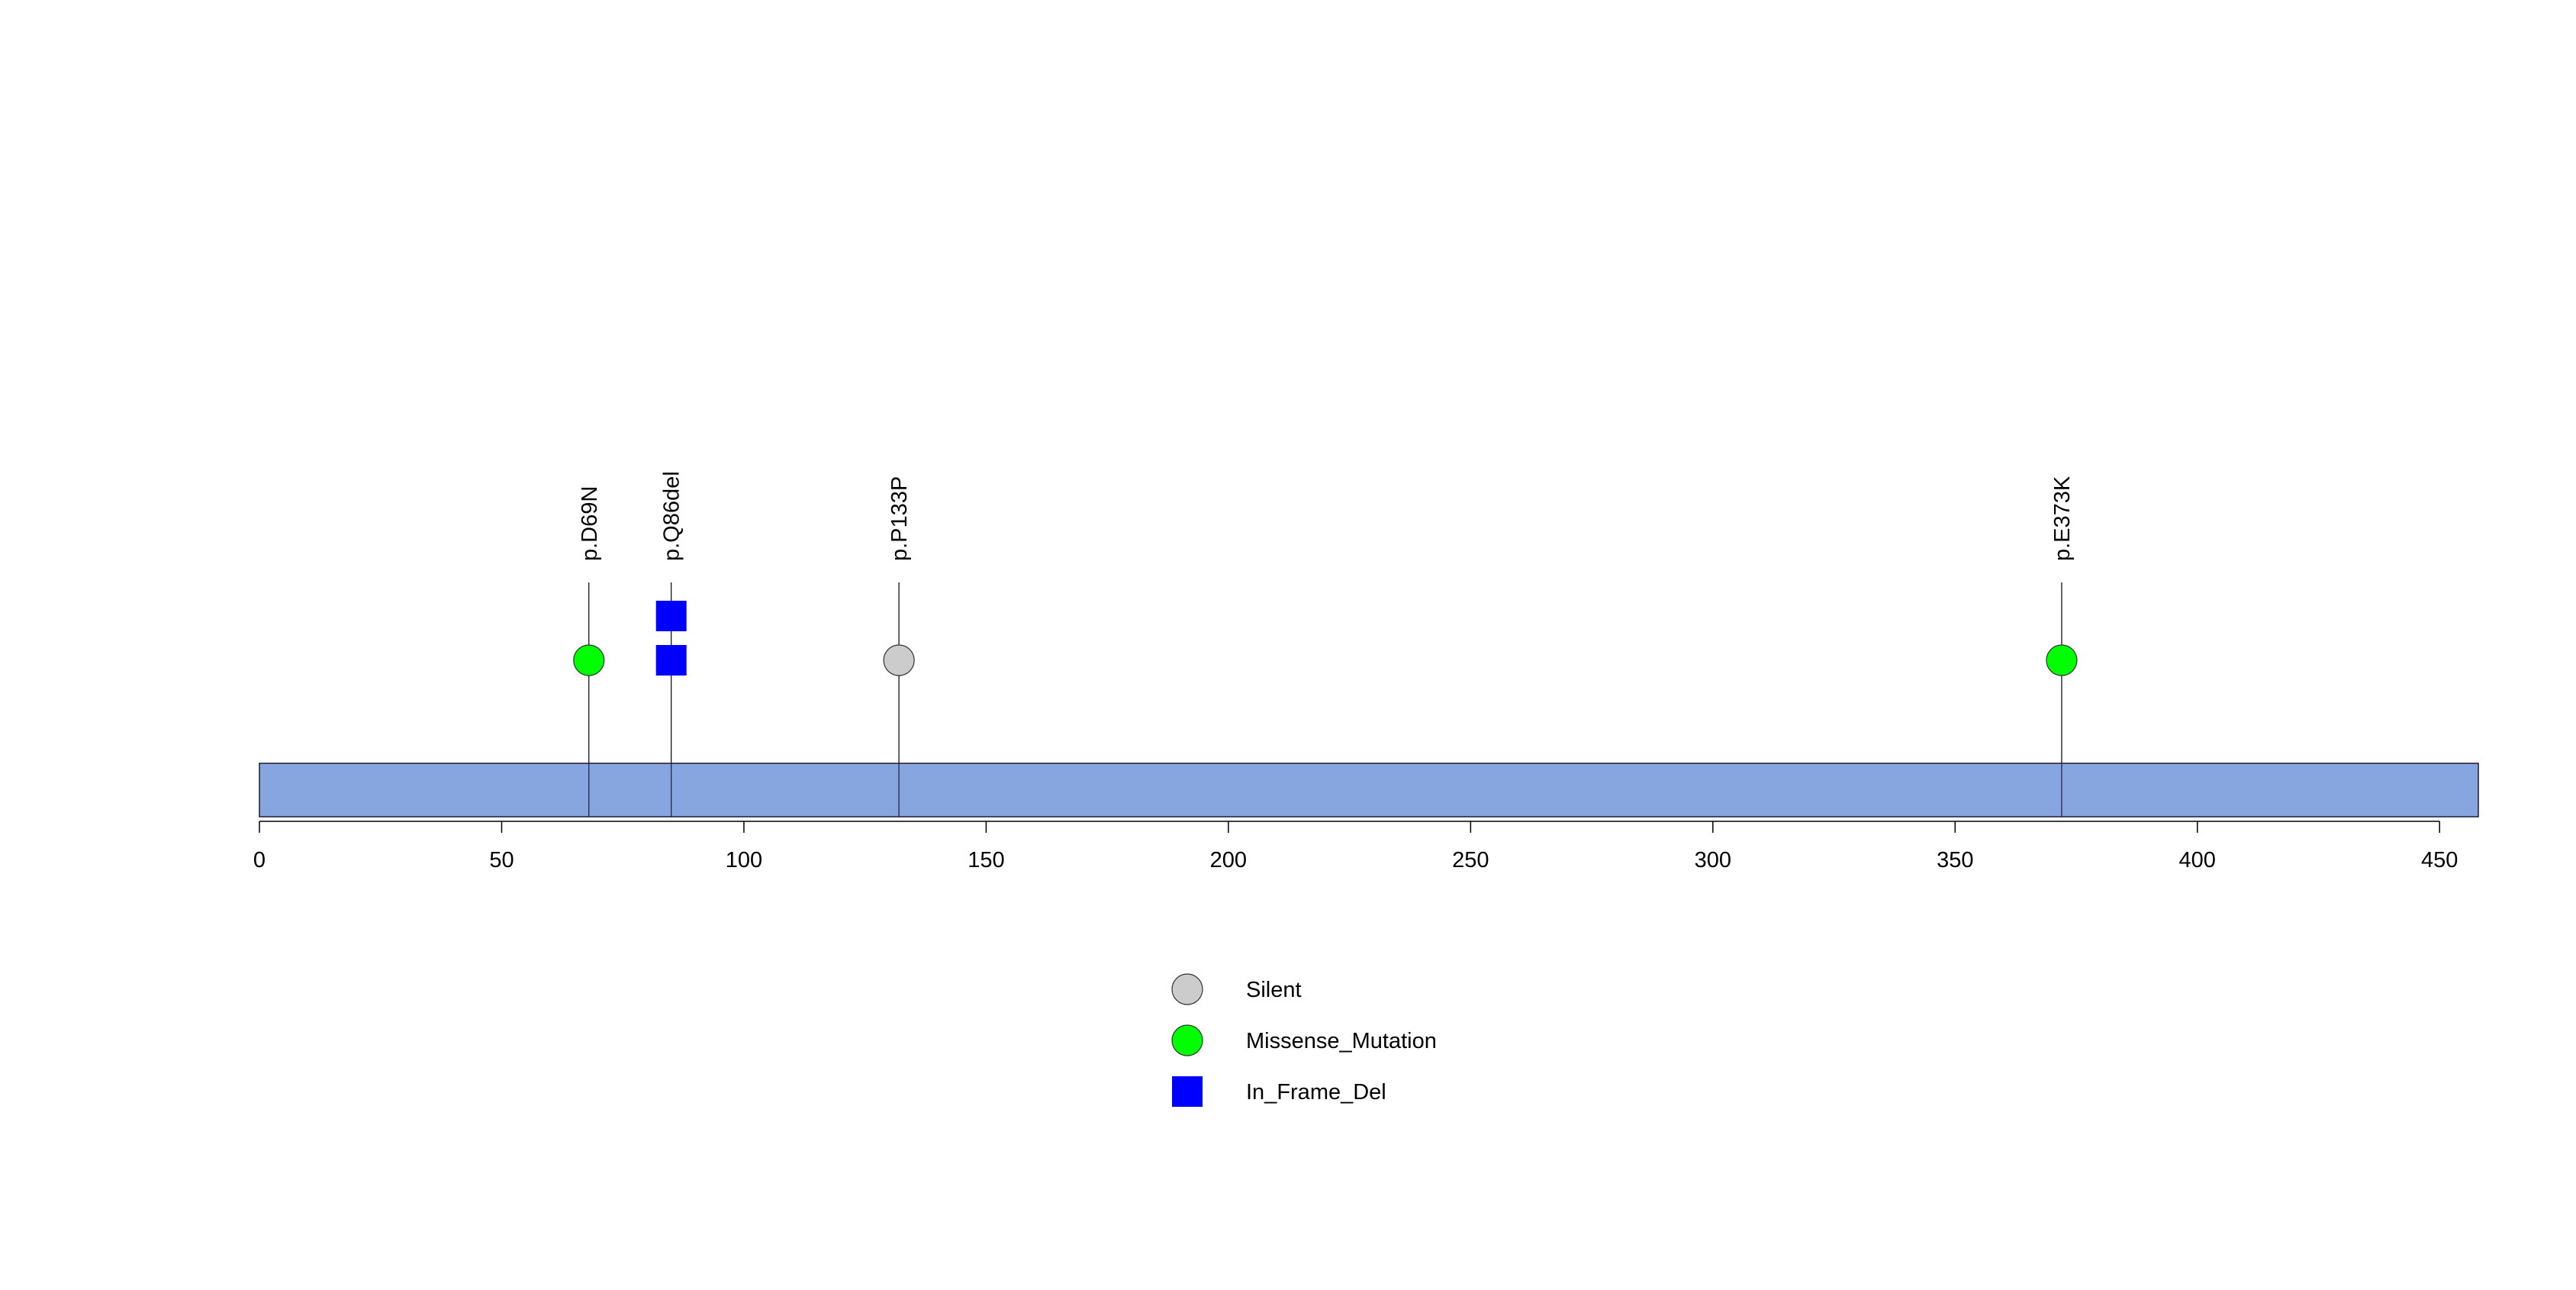 This screenshot has width=2576, height=1290. Describe the element at coordinates (501, 860) in the screenshot. I see `x-tick-label-50: 50` at that location.